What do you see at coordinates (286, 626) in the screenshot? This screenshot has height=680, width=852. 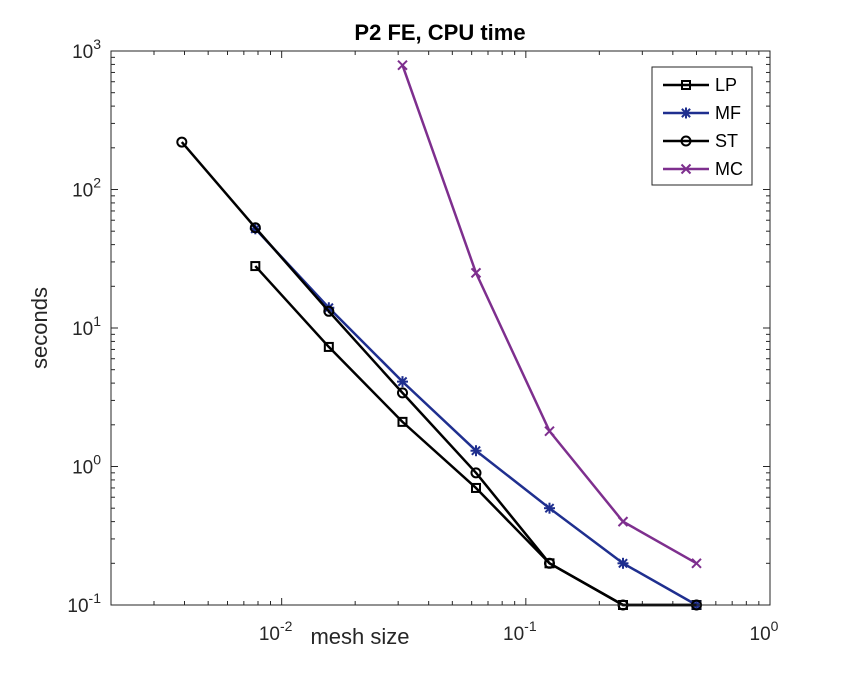 I see `x-tick-label-exponent: -2` at bounding box center [286, 626].